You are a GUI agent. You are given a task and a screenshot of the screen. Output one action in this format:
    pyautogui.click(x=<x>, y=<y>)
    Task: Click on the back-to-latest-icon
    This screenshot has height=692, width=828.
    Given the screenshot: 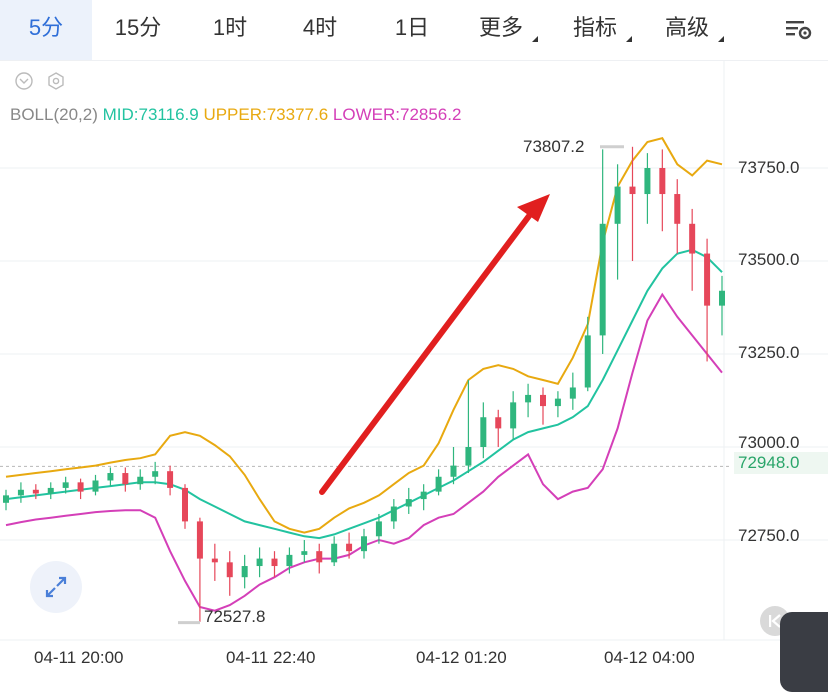 What is the action you would take?
    pyautogui.click(x=775, y=621)
    